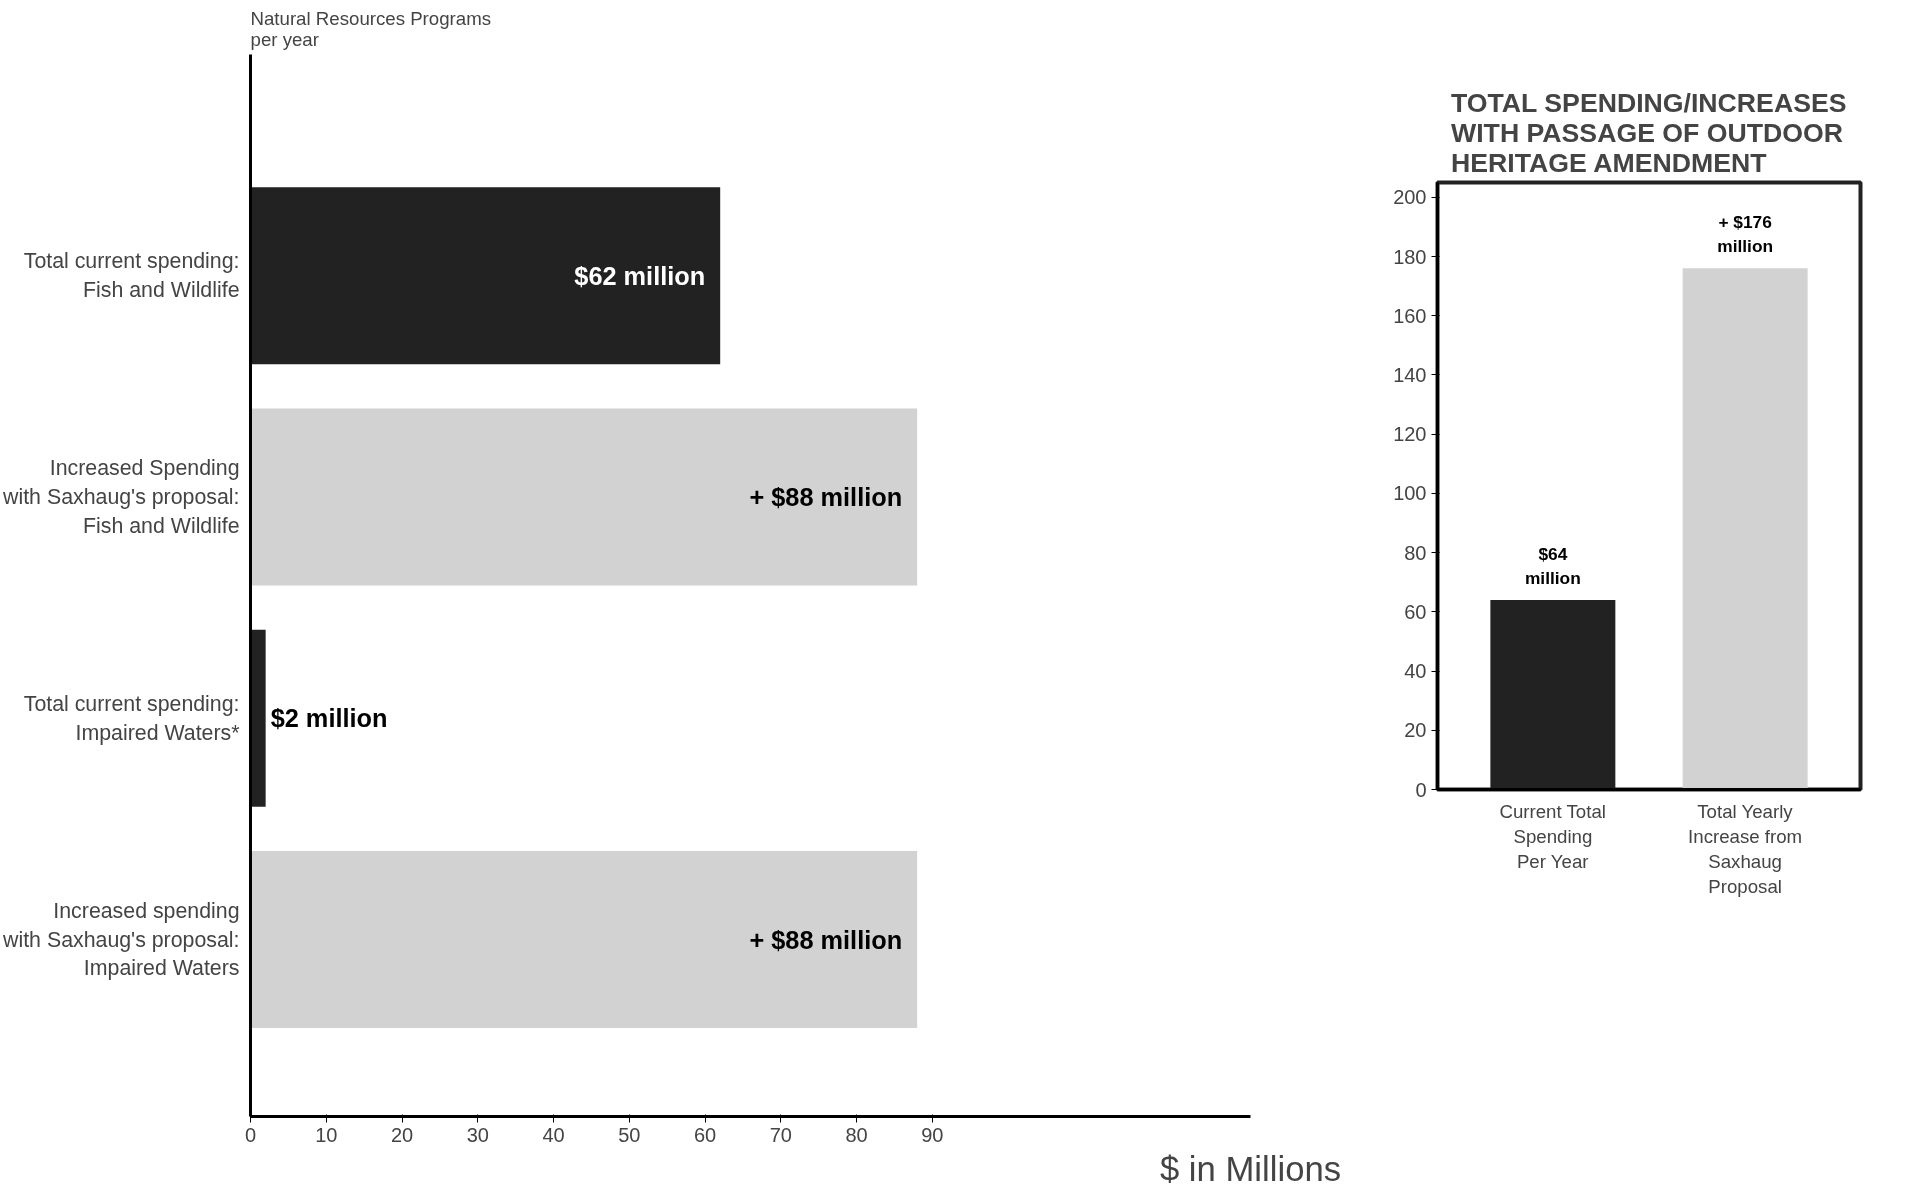 This screenshot has width=1929, height=1203. Describe the element at coordinates (477, 1134) in the screenshot. I see `x-tick-label: 30` at that location.